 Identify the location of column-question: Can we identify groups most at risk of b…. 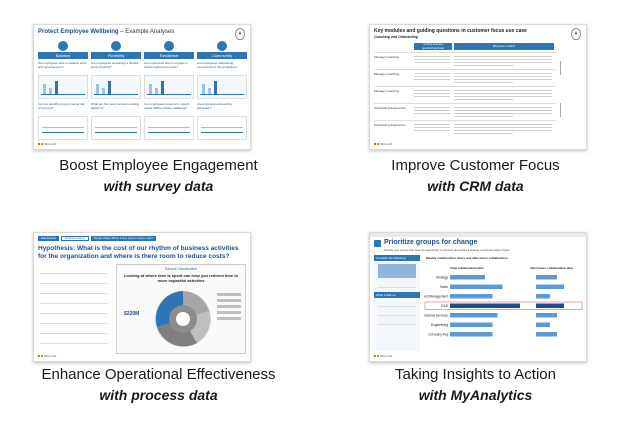
(61, 106).